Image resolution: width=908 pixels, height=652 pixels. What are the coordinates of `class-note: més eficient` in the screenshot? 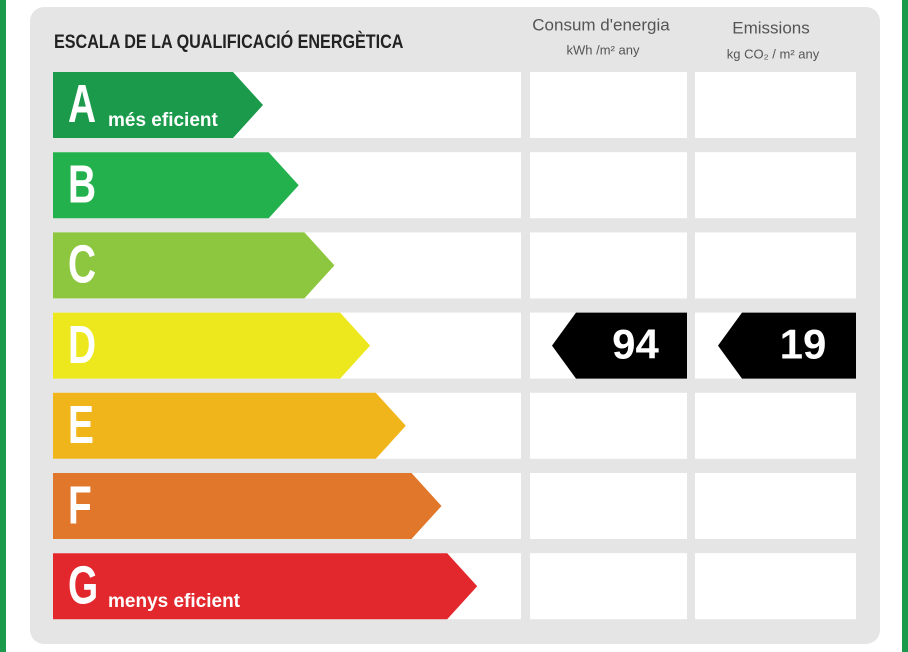 It's located at (163, 120).